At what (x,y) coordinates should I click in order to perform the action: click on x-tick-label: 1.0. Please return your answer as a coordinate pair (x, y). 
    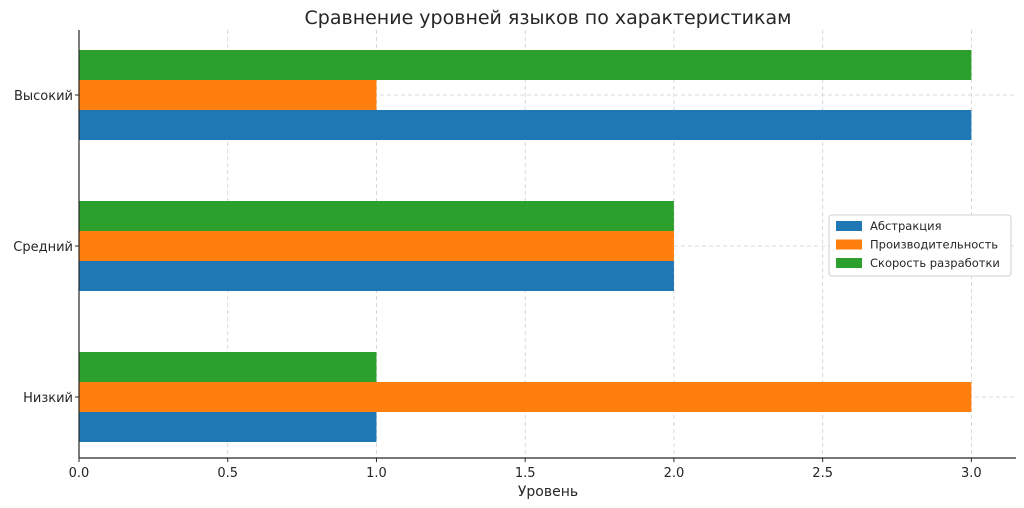
    Looking at the image, I should click on (376, 473).